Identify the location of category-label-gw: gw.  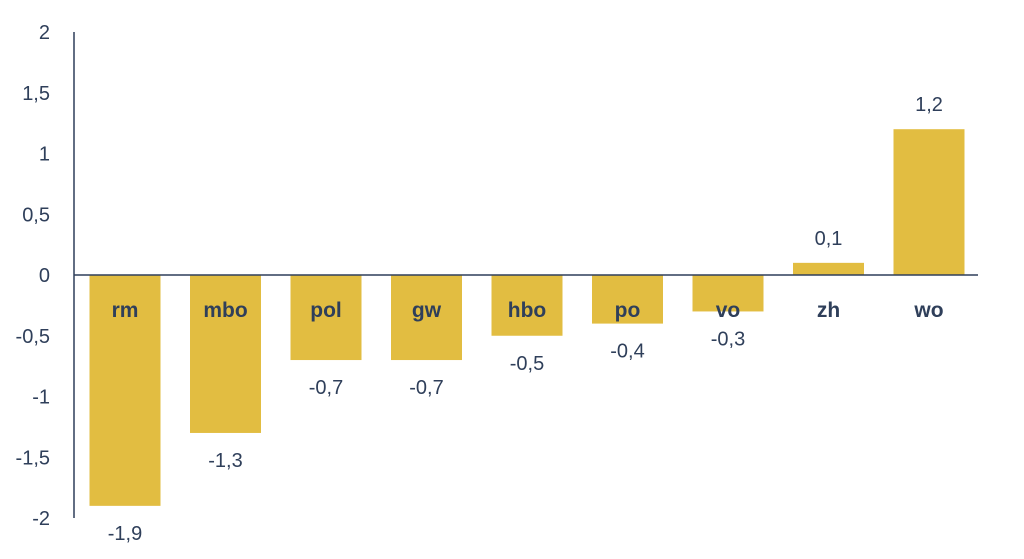
(427, 310).